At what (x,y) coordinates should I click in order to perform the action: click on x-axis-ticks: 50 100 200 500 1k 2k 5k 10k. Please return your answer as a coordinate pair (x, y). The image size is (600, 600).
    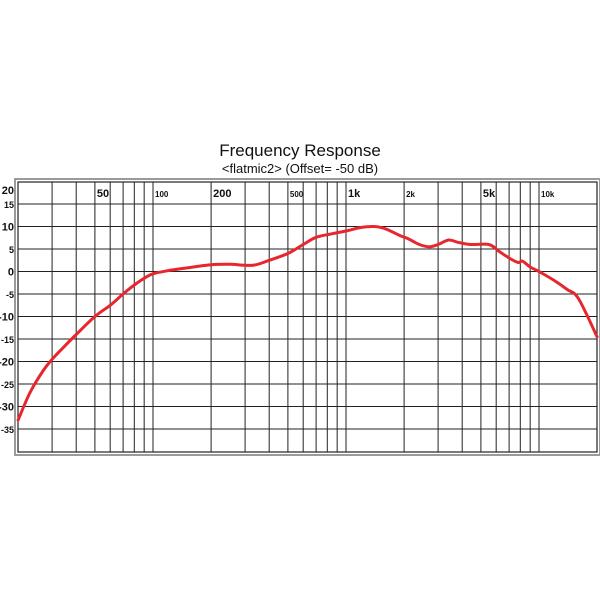
    Looking at the image, I should click on (326, 194).